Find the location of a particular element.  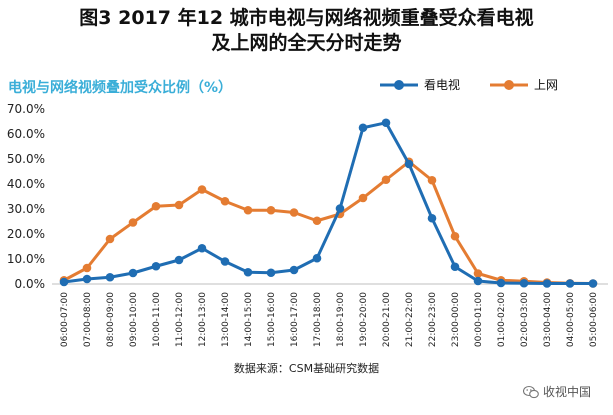

x-tick-label: 21:00-22:00 is located at coordinates (410, 319).